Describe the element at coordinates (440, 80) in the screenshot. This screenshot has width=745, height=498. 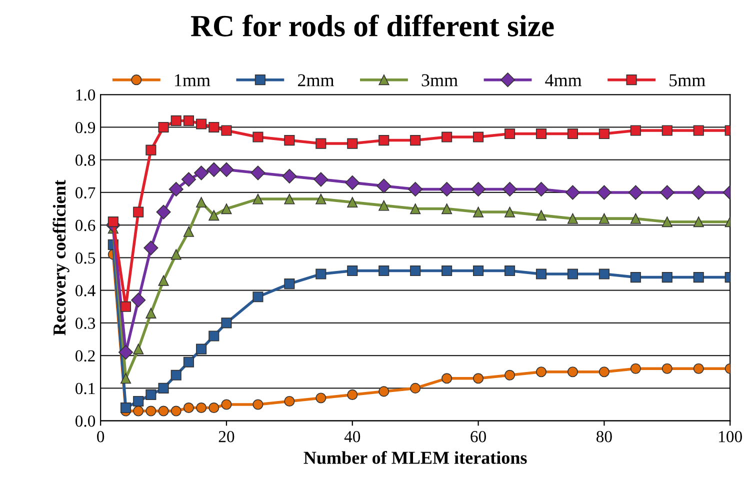
I see `legend-label: 3mm` at that location.